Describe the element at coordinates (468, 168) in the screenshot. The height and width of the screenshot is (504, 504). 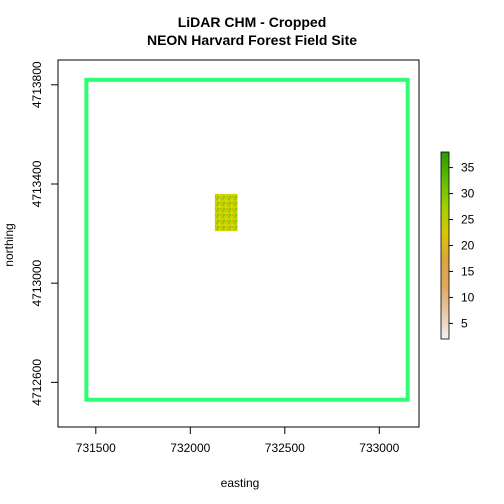
I see `legend-tick-label: 35` at that location.